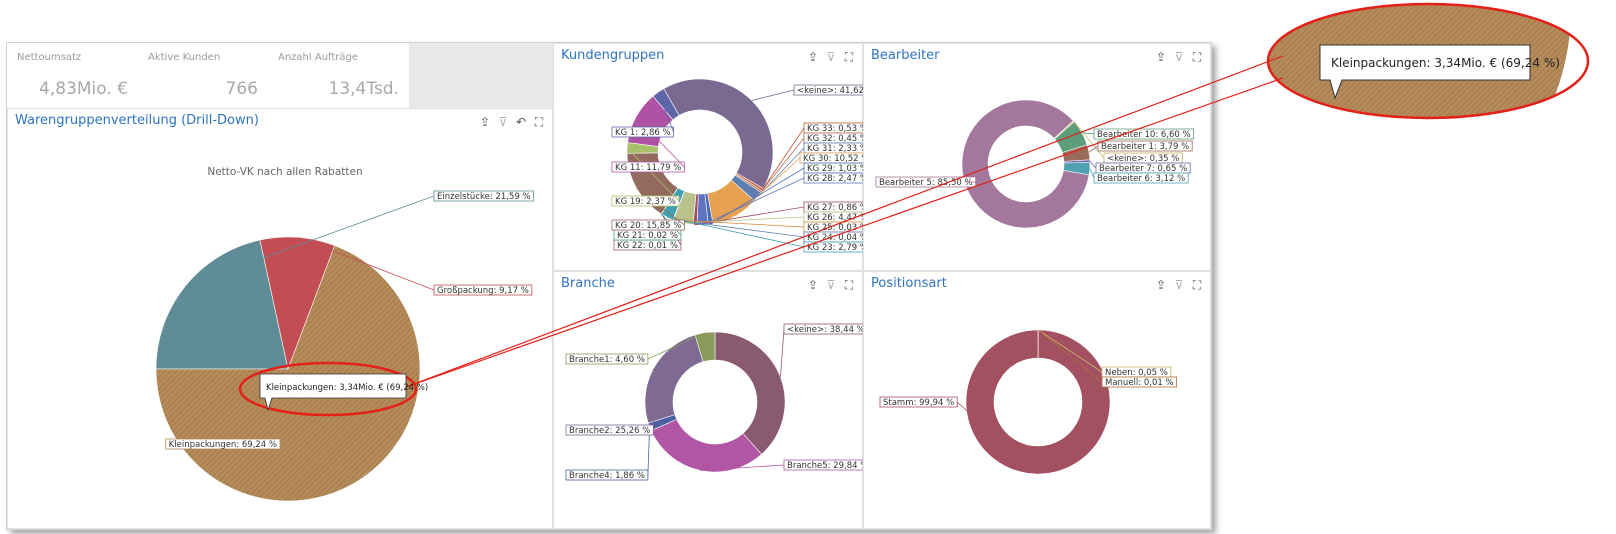 This screenshot has height=534, width=1616. I want to click on svg-text: KG 11: 11,79 %, so click(648, 168).